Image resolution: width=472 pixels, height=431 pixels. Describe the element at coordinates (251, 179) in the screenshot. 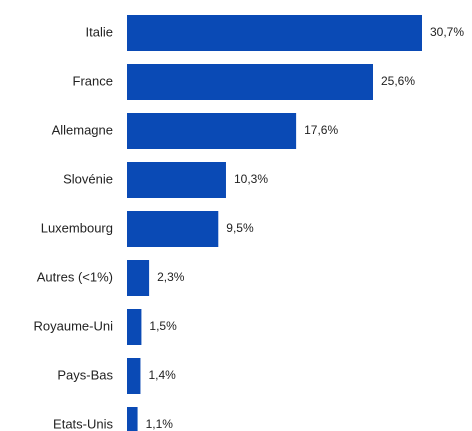

I see `value-label: 10,3%` at that location.